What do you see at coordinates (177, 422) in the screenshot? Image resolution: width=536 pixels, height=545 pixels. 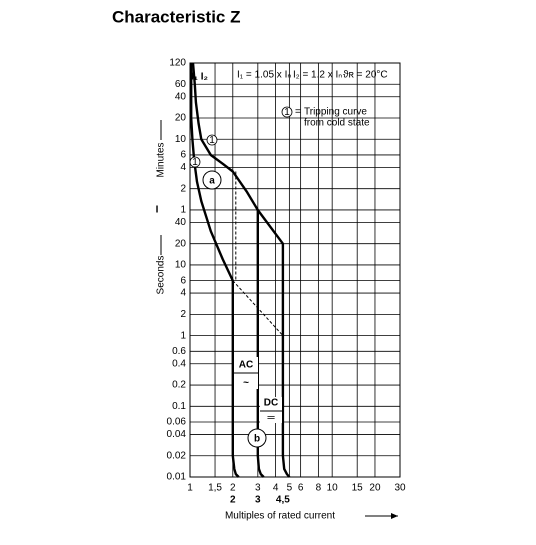 I see `y-tick-label: 0.06` at bounding box center [177, 422].